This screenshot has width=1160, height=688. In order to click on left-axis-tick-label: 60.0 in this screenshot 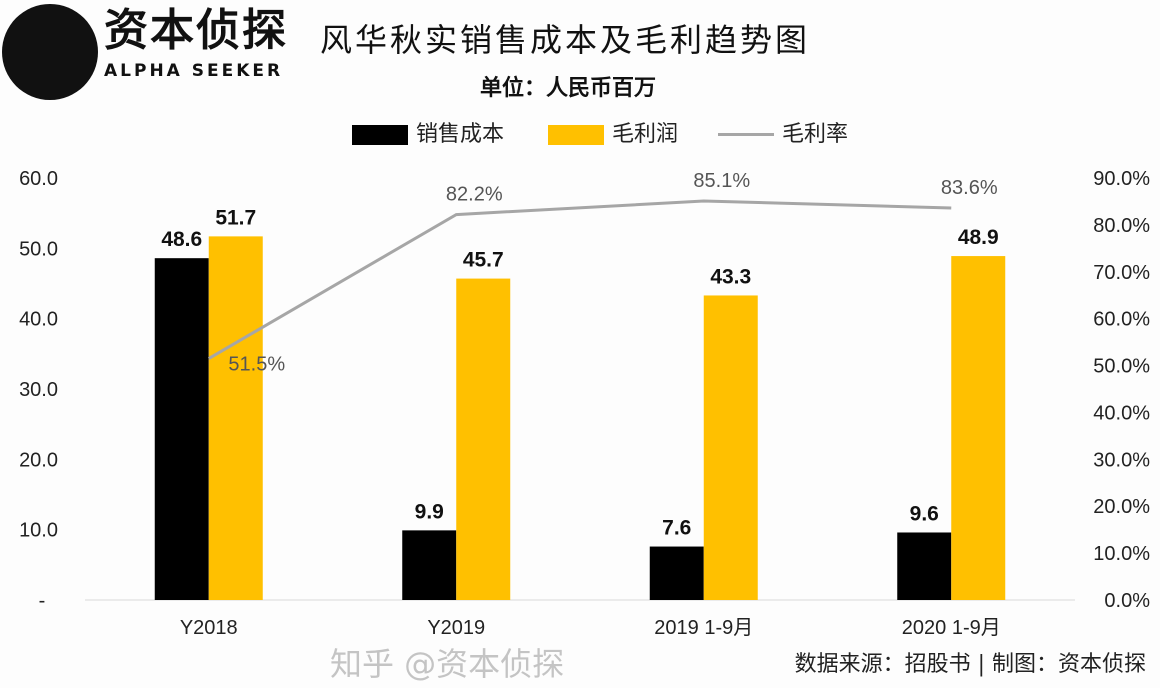, I will do `click(38, 179)`.